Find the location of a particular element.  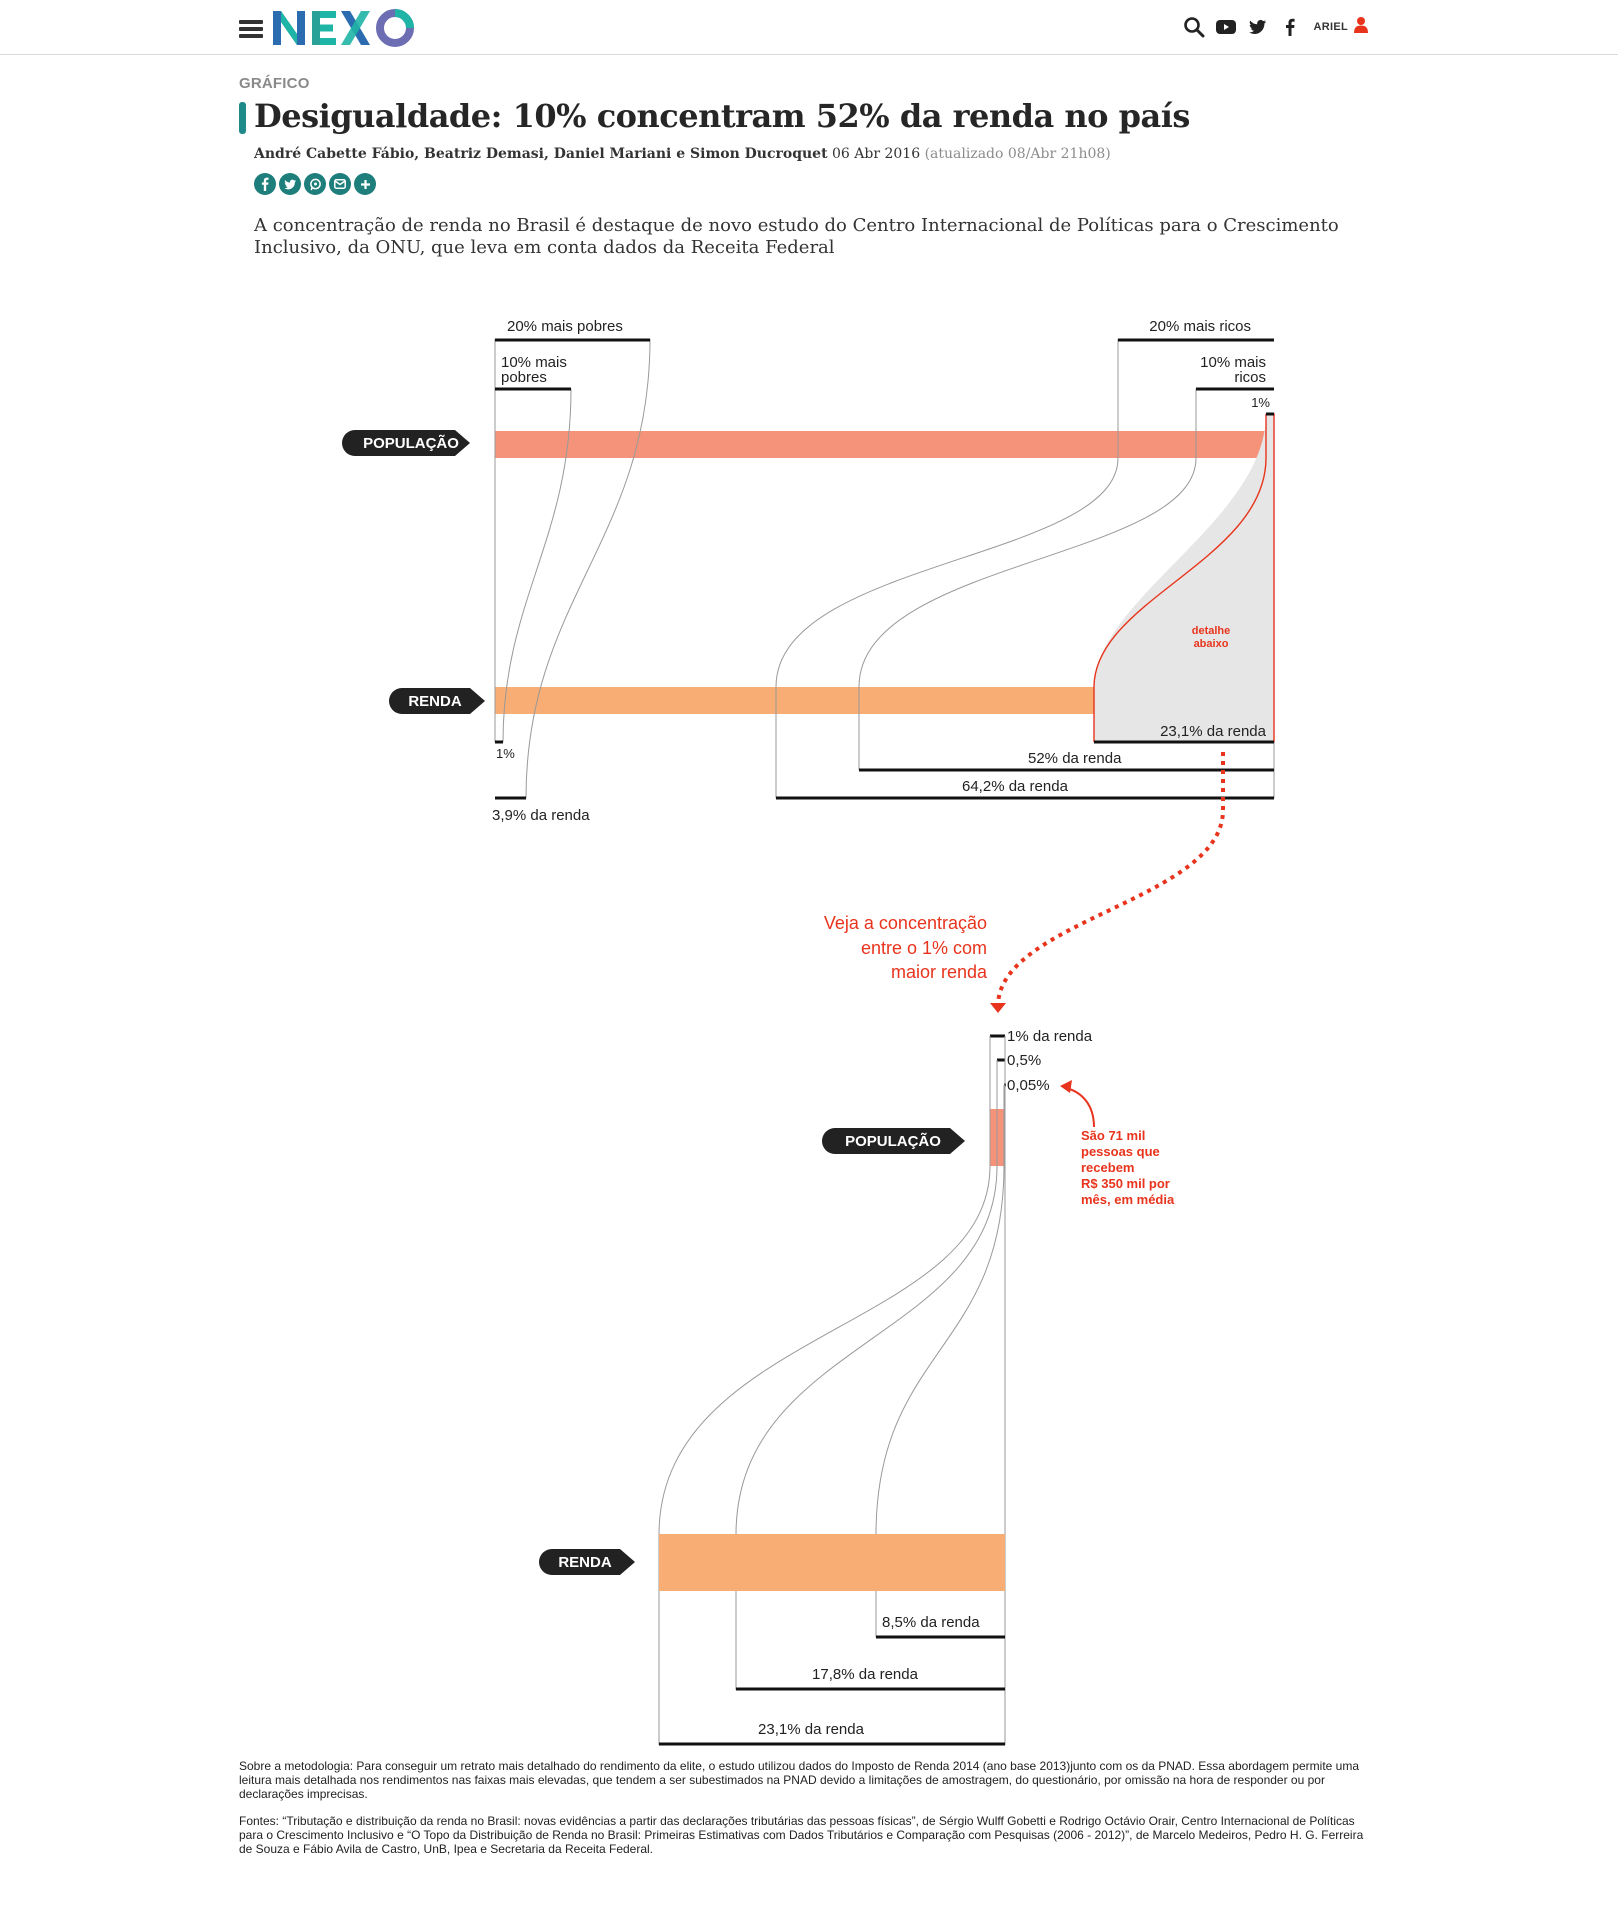

detail-label-1pct: 1% da renda is located at coordinates (1050, 1036).